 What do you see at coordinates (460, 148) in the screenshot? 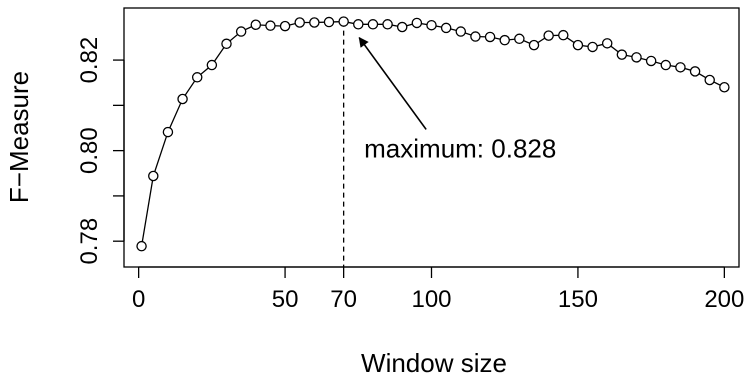
I see `annotation-label: maximum: 0.828` at bounding box center [460, 148].